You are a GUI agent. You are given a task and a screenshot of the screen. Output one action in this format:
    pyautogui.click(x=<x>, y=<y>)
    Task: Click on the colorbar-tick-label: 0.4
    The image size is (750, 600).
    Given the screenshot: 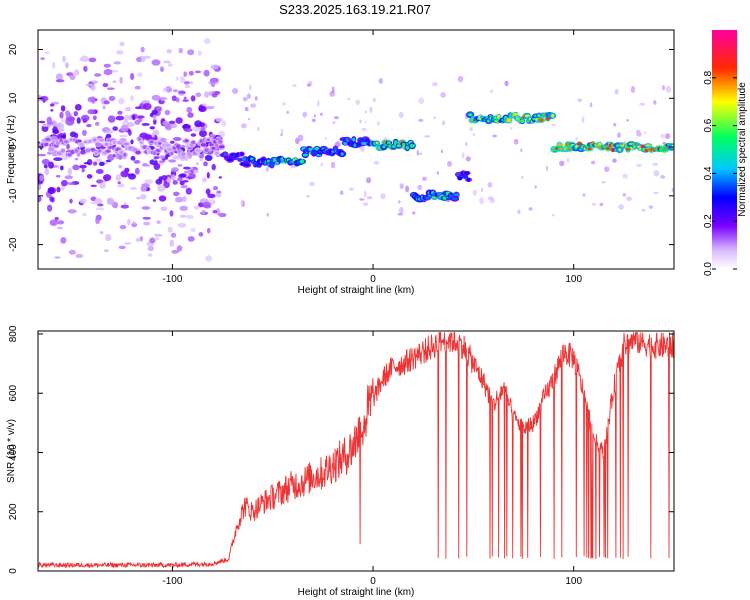 What is the action you would take?
    pyautogui.click(x=708, y=173)
    